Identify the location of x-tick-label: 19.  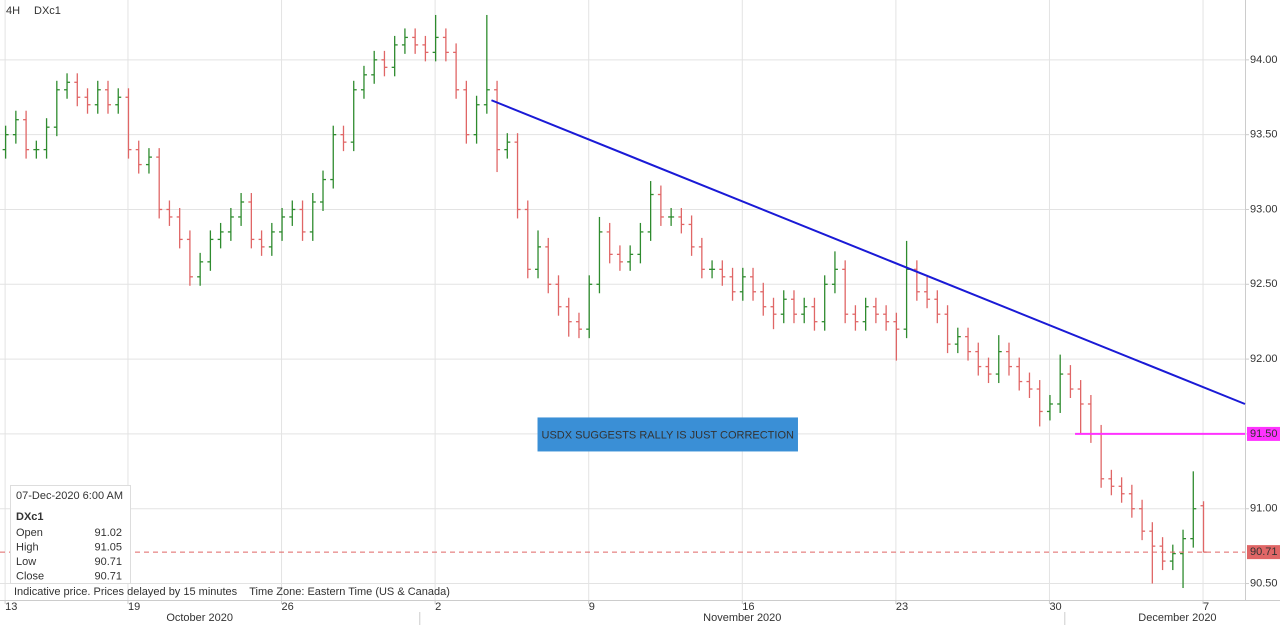
(134, 607).